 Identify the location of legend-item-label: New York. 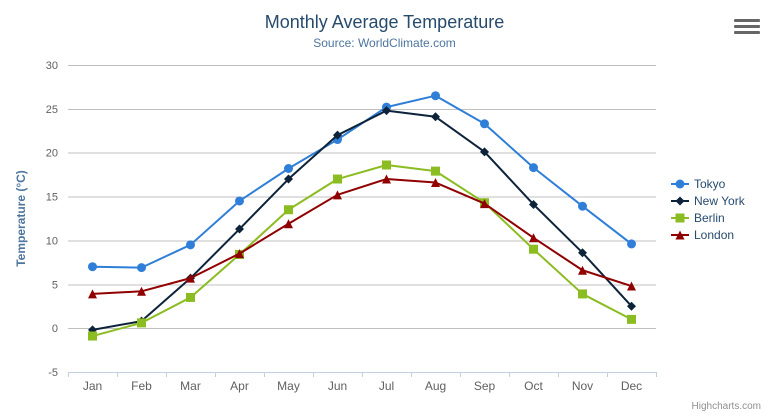
(719, 201).